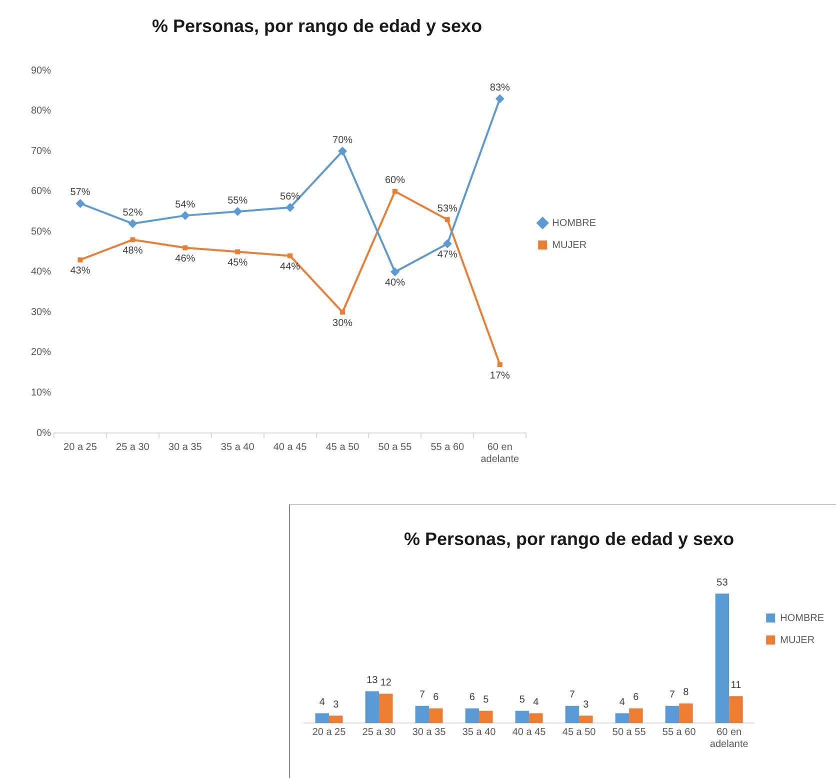  Describe the element at coordinates (722, 582) in the screenshot. I see `data-label: 53` at that location.